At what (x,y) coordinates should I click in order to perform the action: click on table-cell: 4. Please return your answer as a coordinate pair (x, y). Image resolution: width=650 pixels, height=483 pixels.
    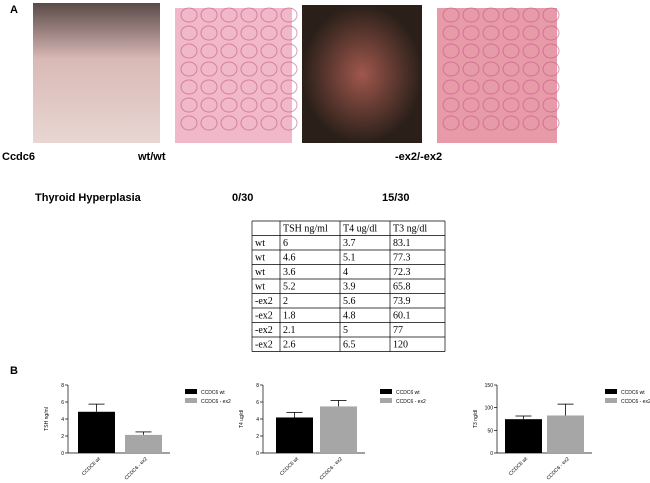
    Looking at the image, I should click on (345, 272).